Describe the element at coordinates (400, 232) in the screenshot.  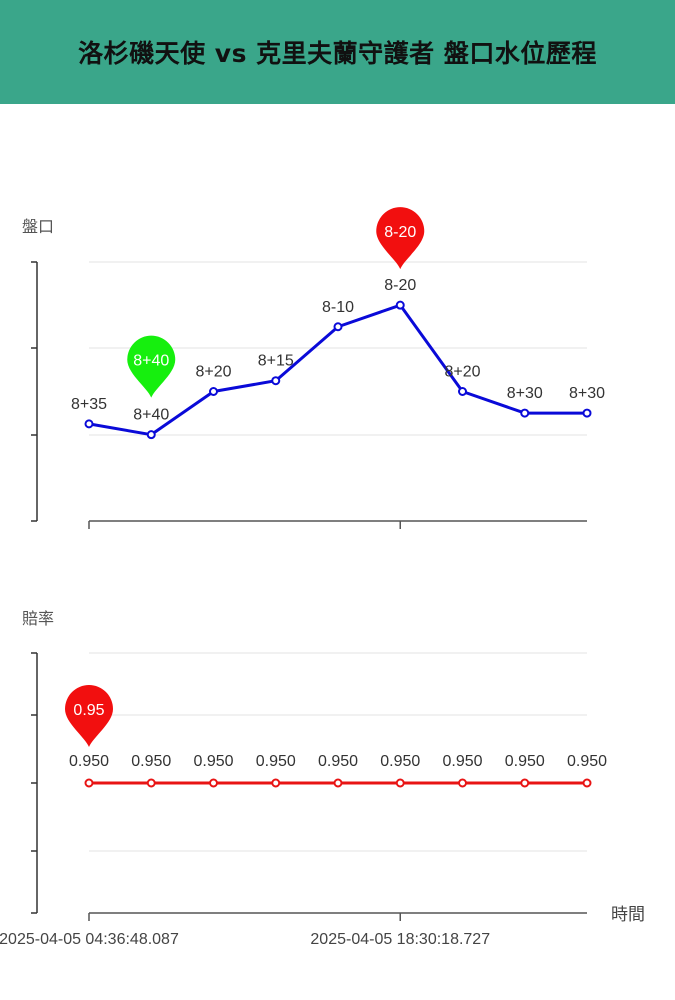
I see `max-marker-label: 8-20` at that location.